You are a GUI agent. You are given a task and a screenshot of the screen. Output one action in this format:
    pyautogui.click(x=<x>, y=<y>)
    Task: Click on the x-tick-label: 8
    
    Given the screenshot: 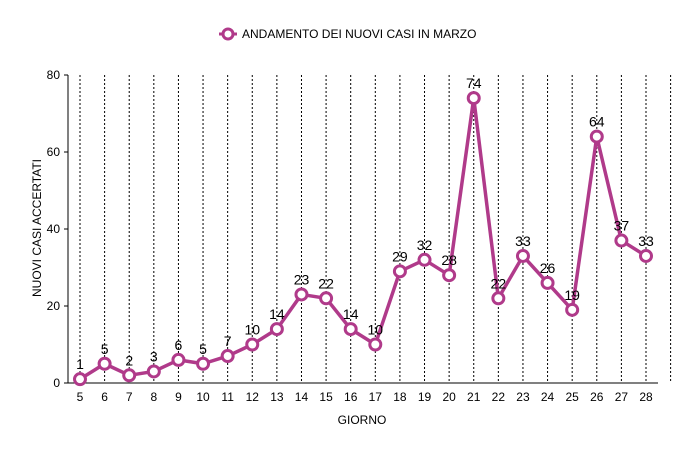 What is the action you would take?
    pyautogui.click(x=153, y=397)
    